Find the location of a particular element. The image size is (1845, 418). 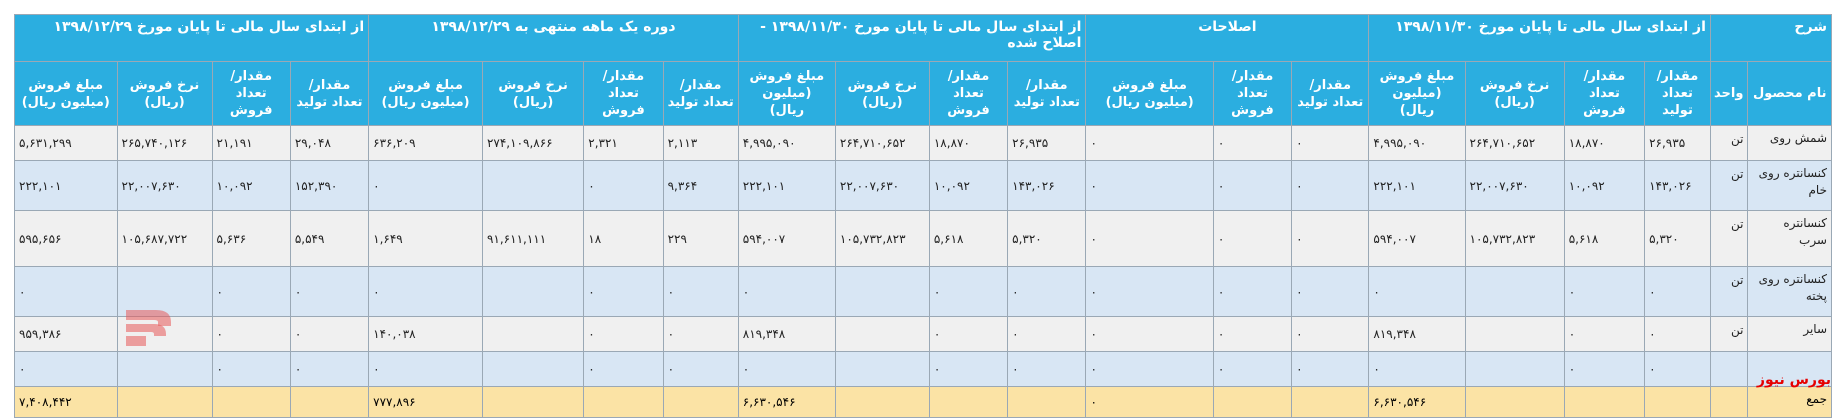

total-amount-cell: ۷,۴۰۸,۴۴۲ is located at coordinates (66, 402).